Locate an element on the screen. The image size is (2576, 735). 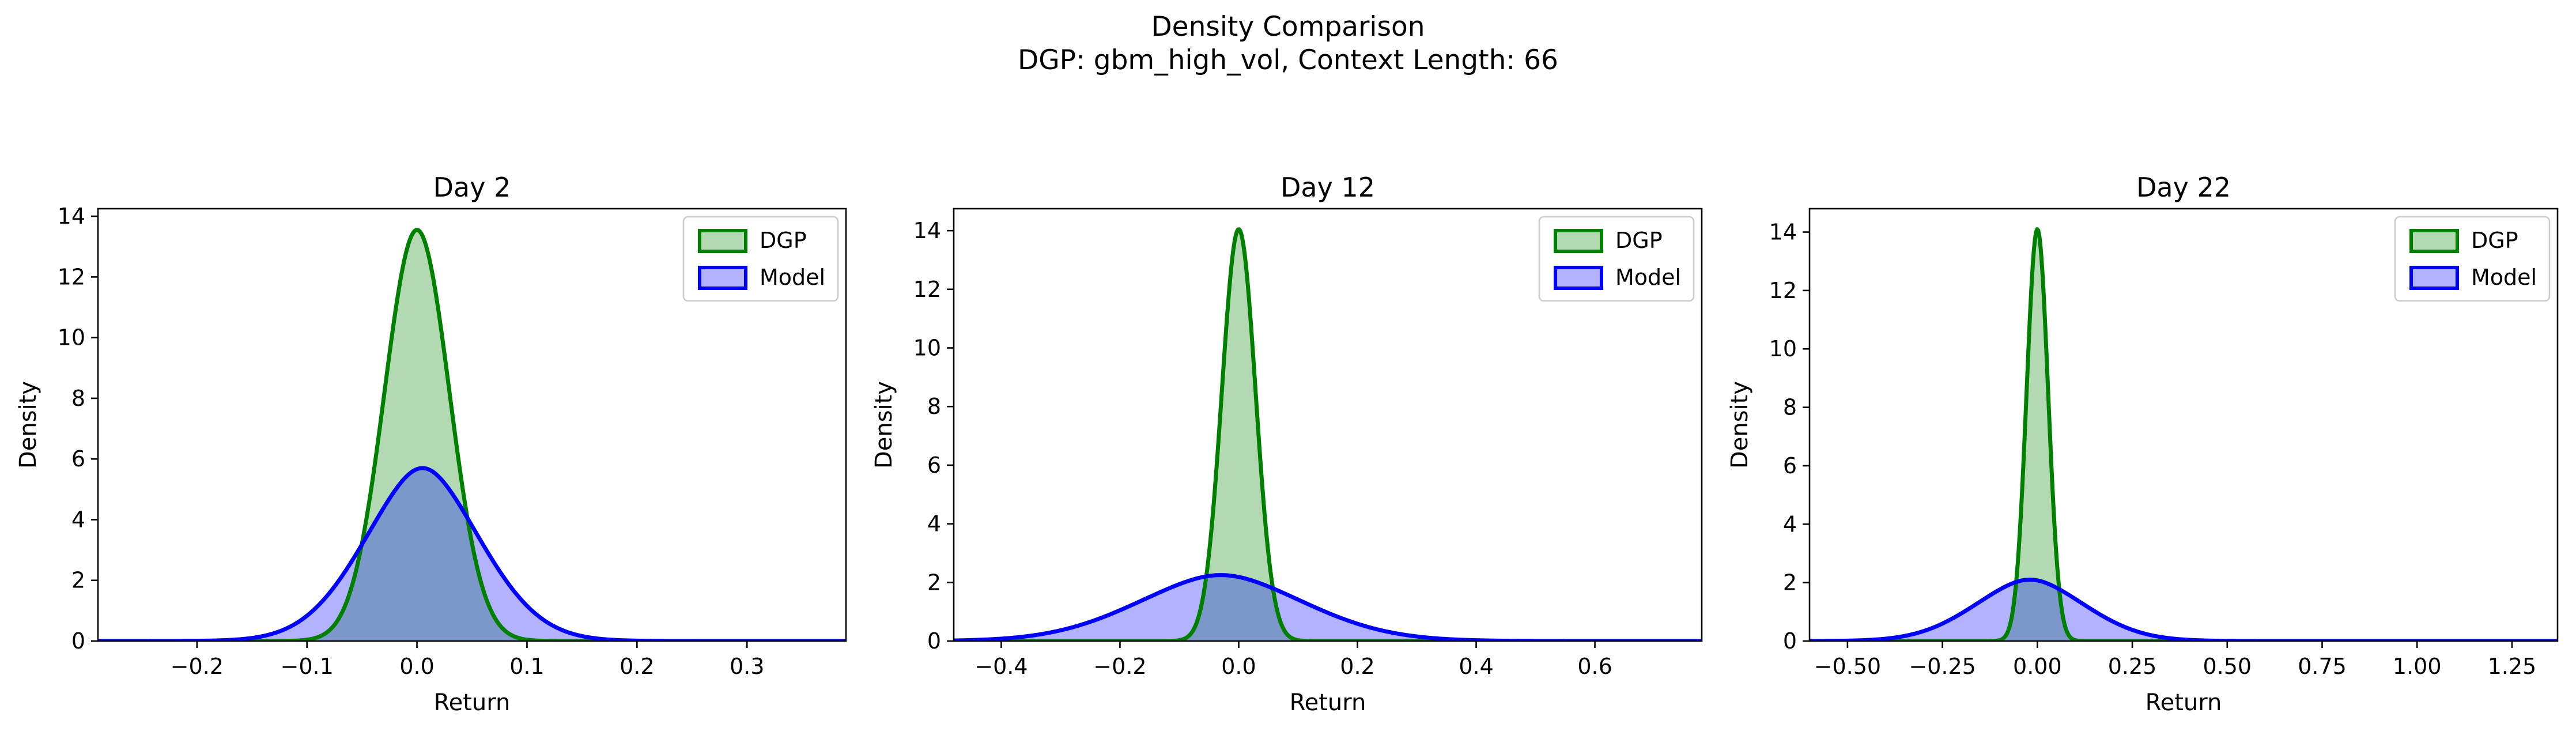
model-density-line is located at coordinates (2184, 609).